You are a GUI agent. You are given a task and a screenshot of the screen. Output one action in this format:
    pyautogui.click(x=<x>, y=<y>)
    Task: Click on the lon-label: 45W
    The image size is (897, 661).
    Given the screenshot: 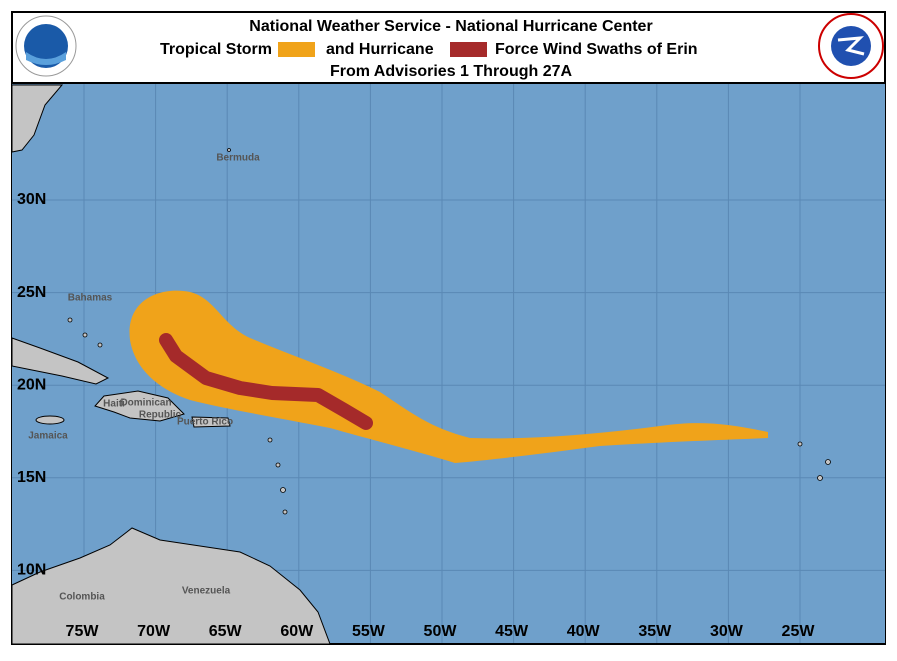 What is the action you would take?
    pyautogui.click(x=512, y=631)
    